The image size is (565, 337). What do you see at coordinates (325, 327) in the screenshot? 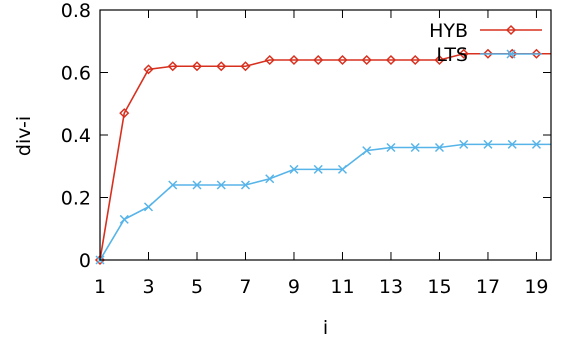
I see `x-axis-label: i` at bounding box center [325, 327].